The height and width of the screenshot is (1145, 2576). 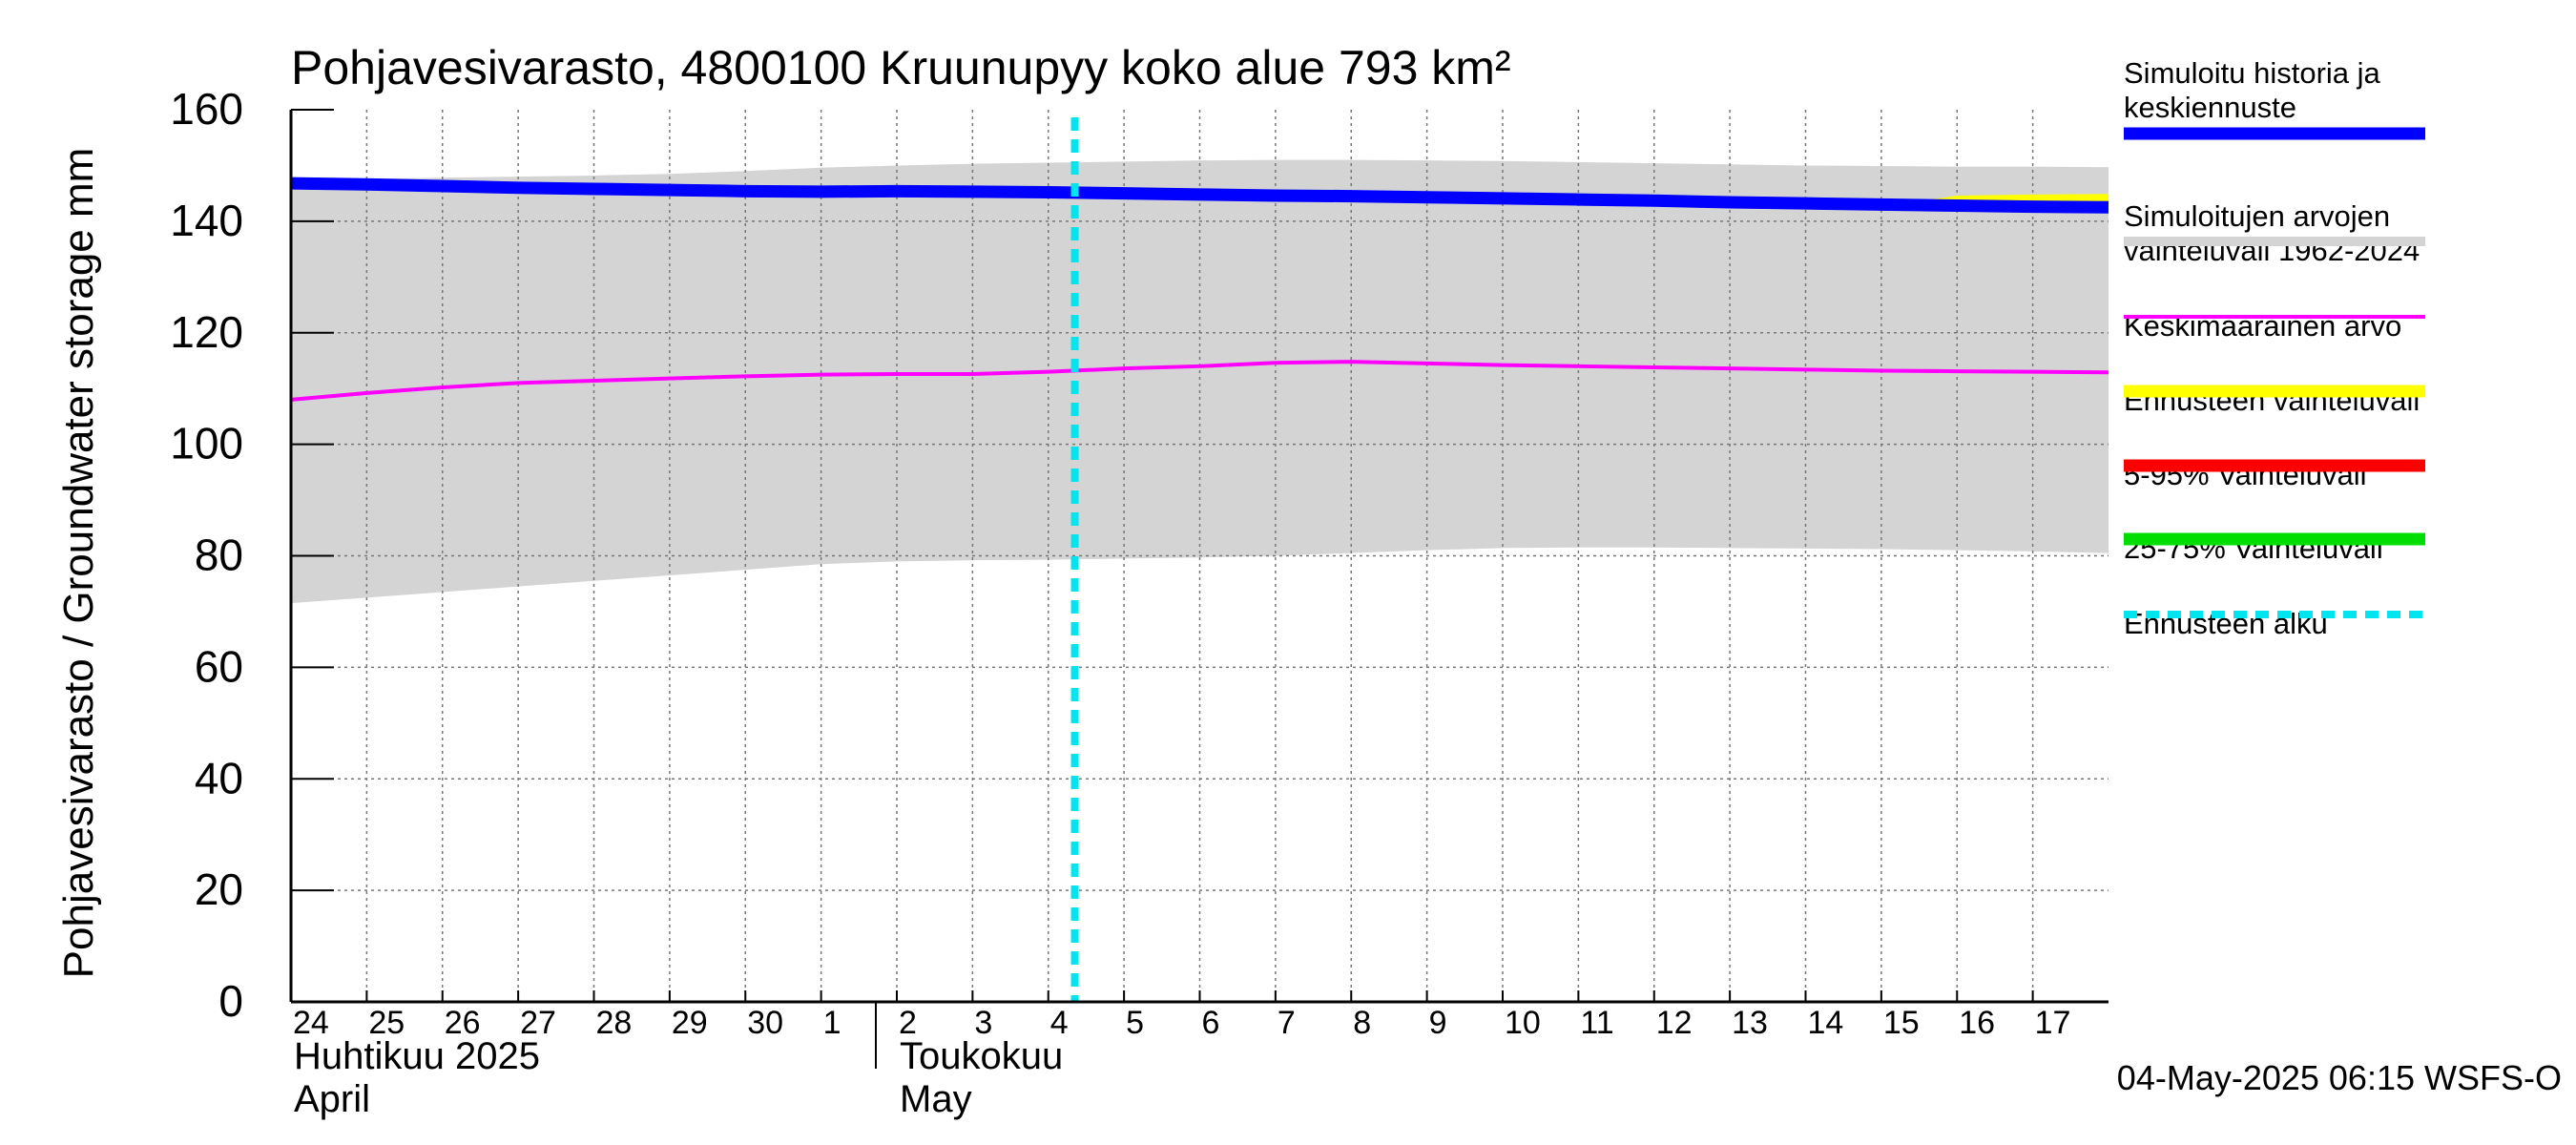 What do you see at coordinates (417, 1056) in the screenshot?
I see `month-label-fi: Huhtikuu 2025` at bounding box center [417, 1056].